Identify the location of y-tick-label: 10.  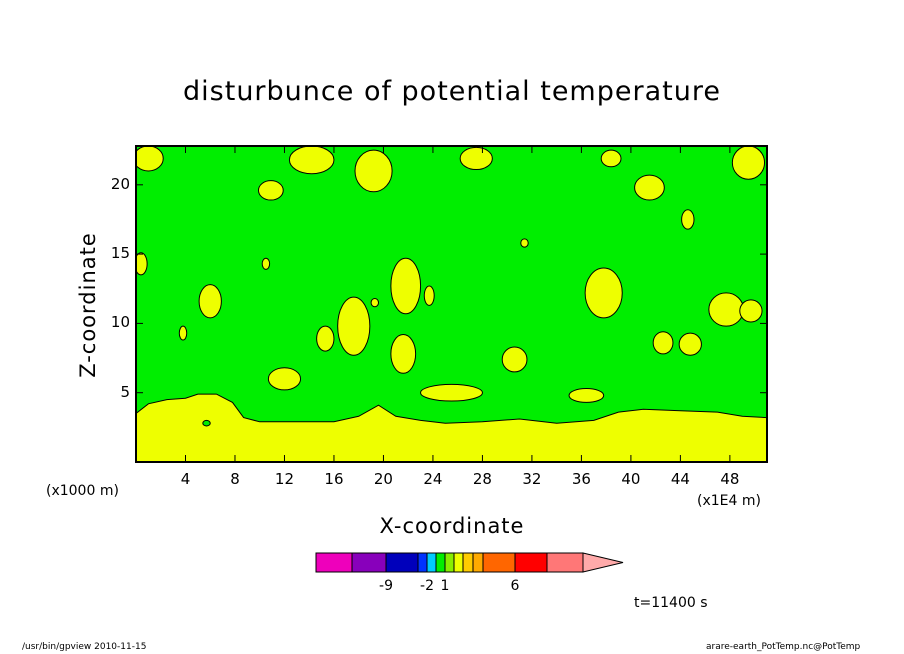
(120, 322).